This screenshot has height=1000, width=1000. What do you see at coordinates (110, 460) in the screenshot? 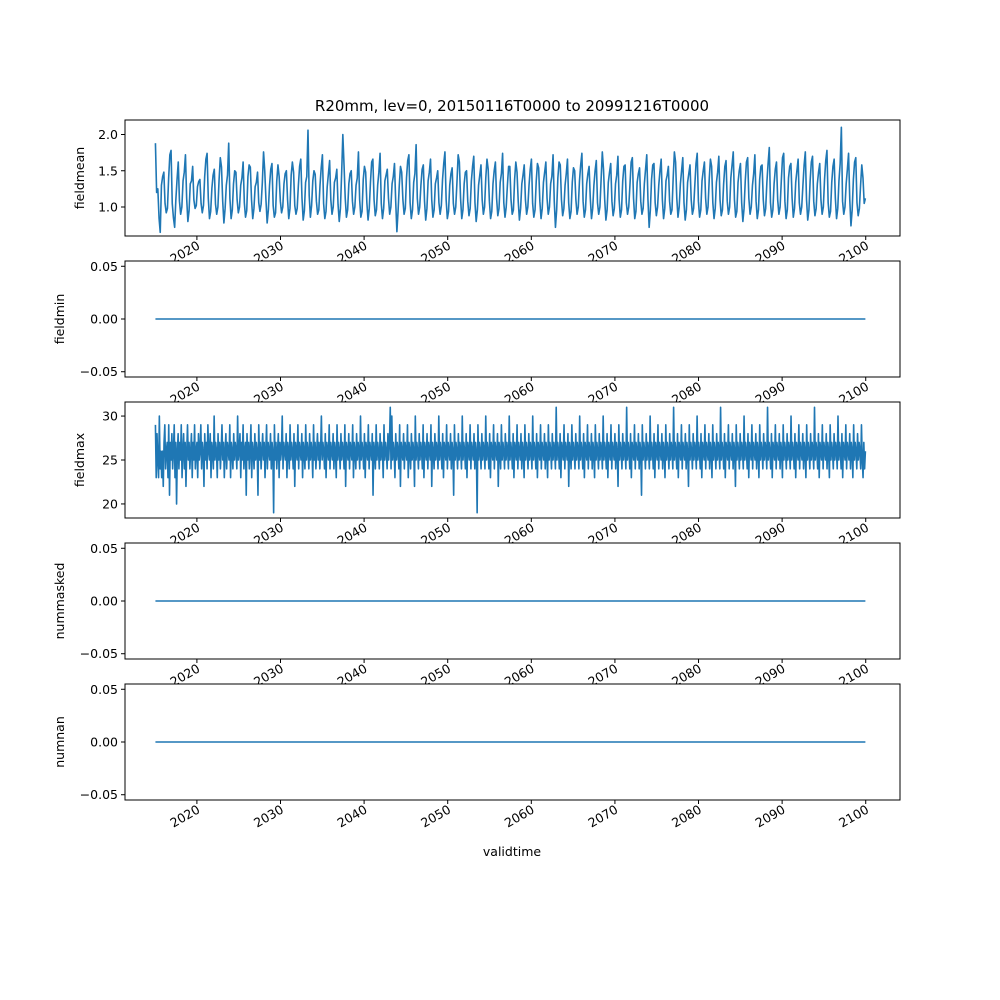
I see `y-tick-label: 25` at bounding box center [110, 460].